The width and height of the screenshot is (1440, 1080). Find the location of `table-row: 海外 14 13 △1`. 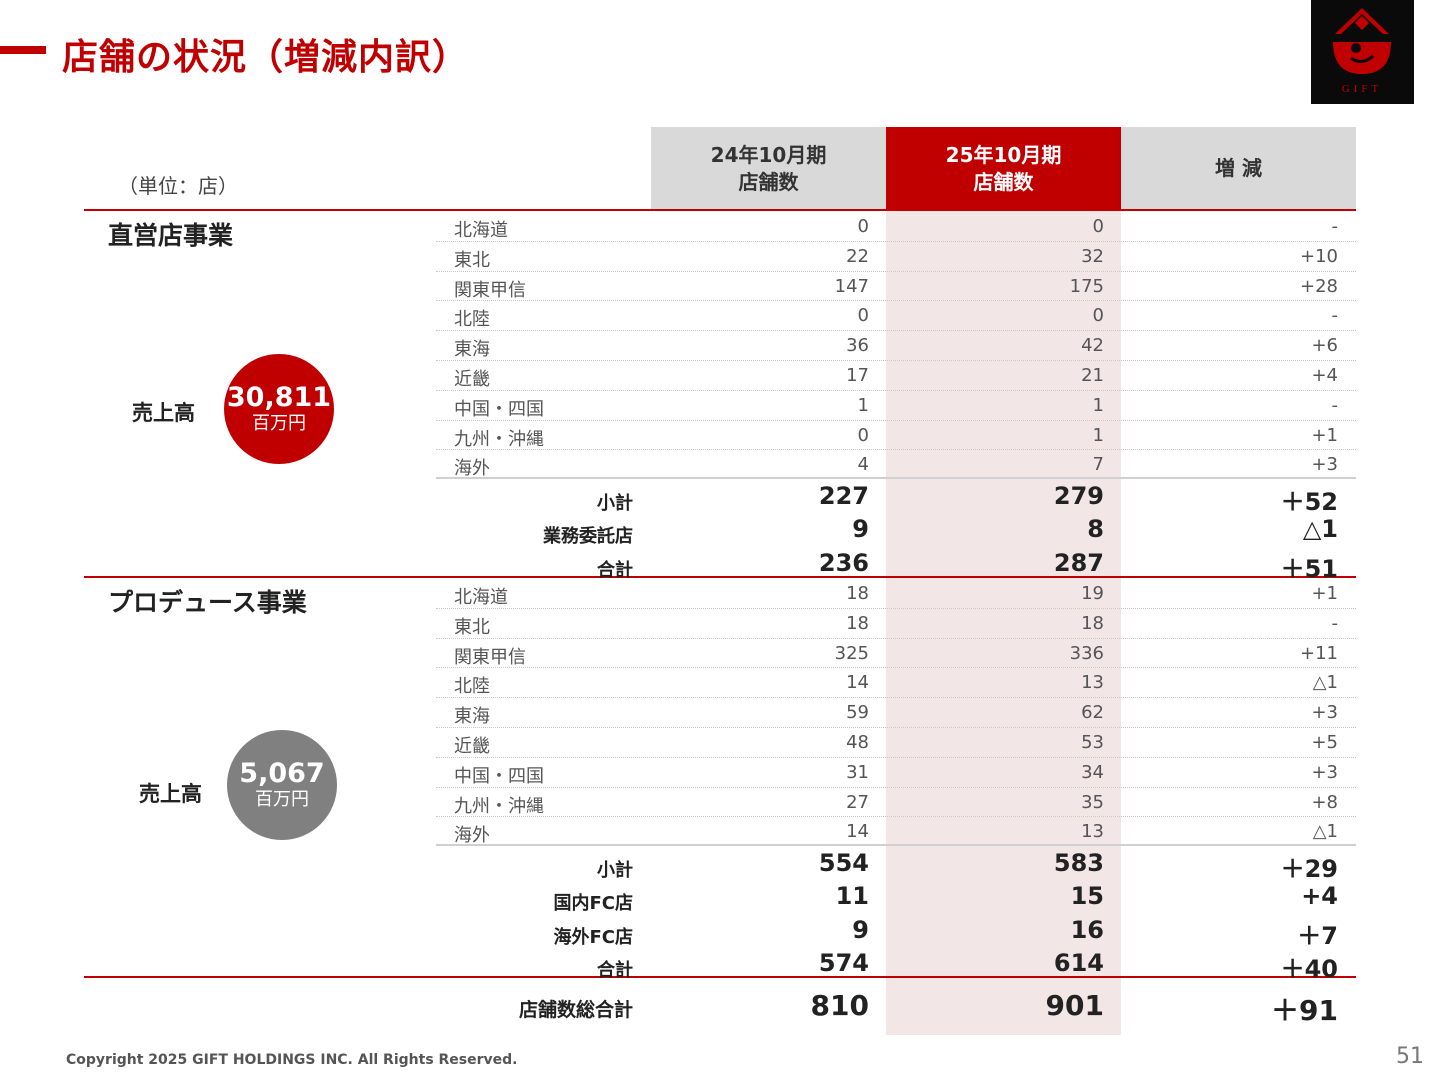

table-row: 海外 14 13 △1 is located at coordinates (896, 834).